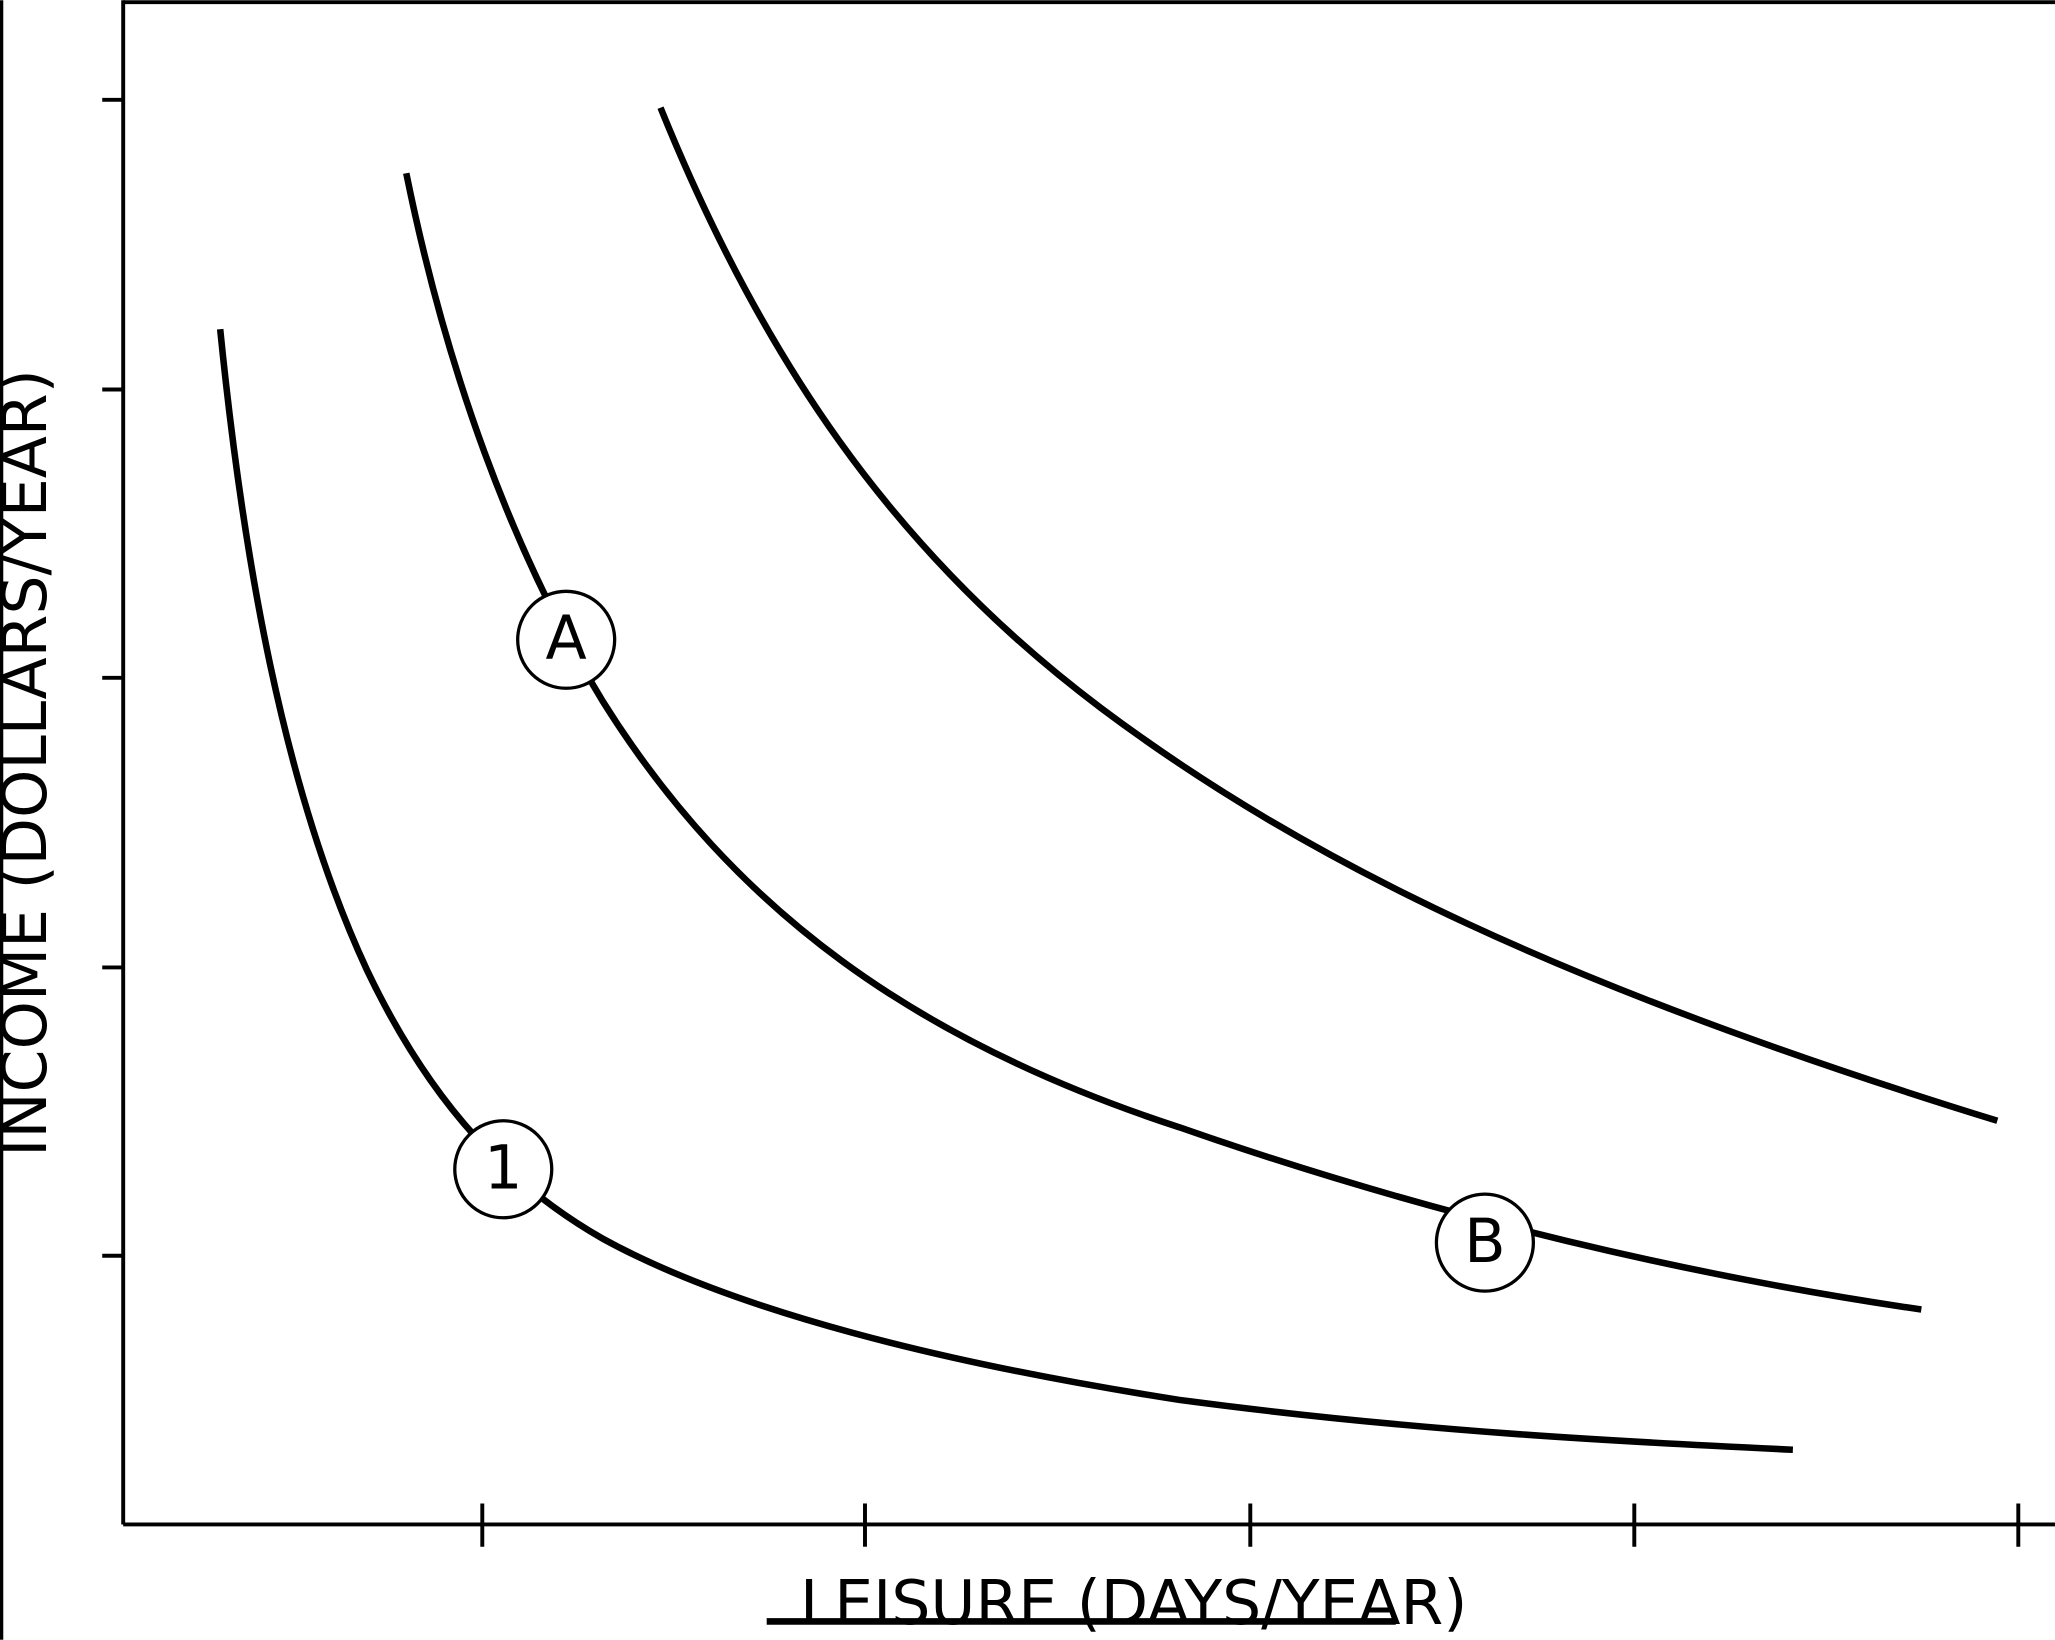 This screenshot has width=2055, height=1640. I want to click on point-label: 1, so click(503, 1168).